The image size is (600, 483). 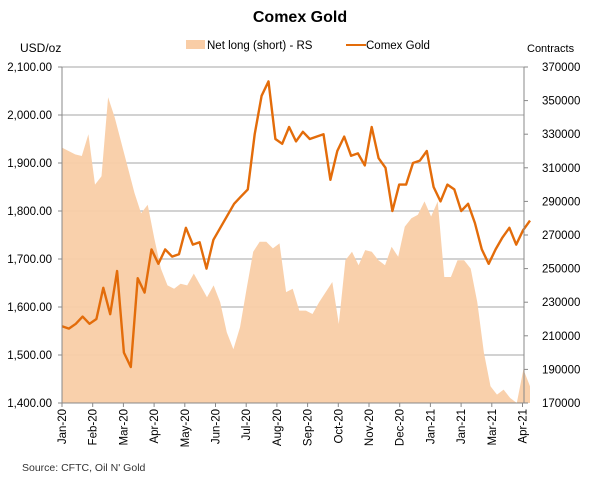 I want to click on legend-label-gold: Comex Gold, so click(x=398, y=46).